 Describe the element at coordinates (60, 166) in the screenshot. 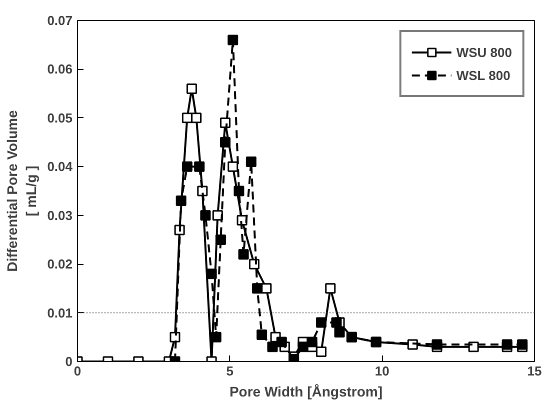

I see `y-tick-label: 0.04` at that location.